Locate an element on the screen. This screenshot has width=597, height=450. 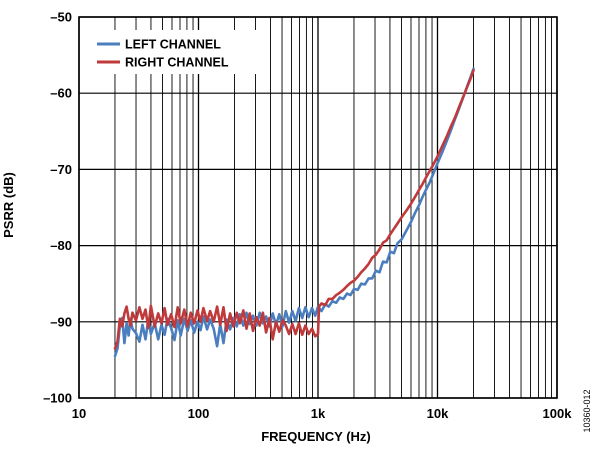
figure-id: 10360-012 is located at coordinates (587, 410).